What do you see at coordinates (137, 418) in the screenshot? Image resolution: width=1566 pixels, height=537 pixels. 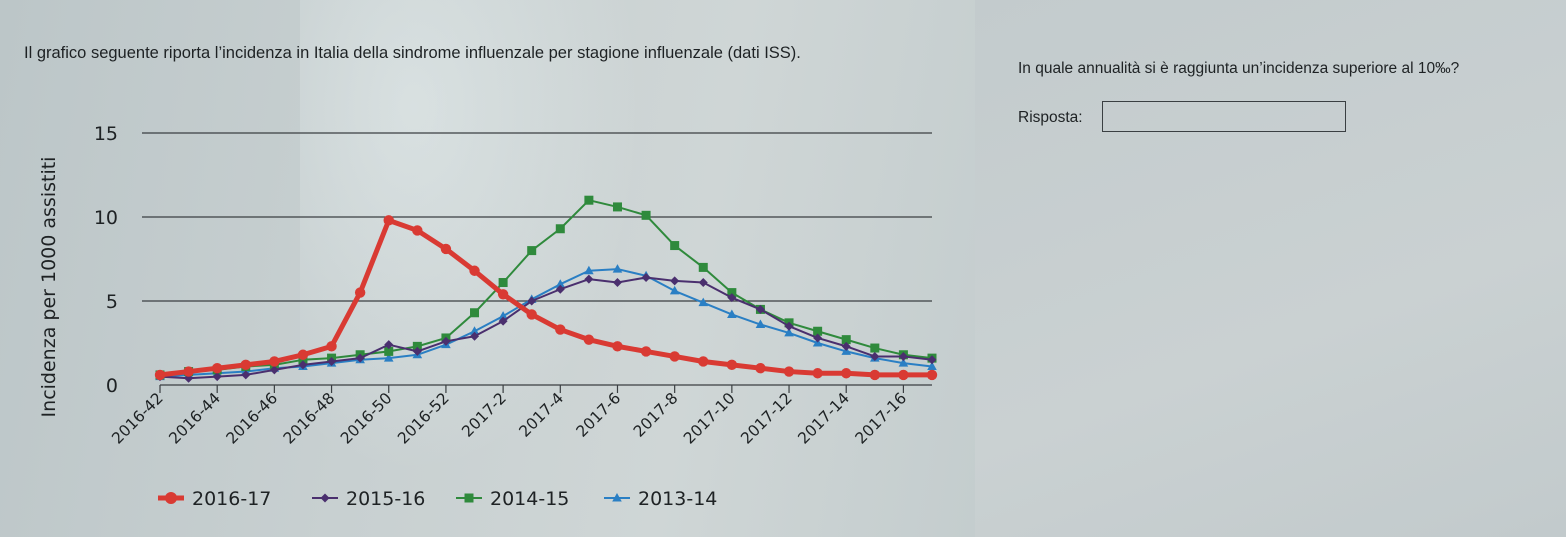 I see `x-tick-label: 2016-42` at bounding box center [137, 418].